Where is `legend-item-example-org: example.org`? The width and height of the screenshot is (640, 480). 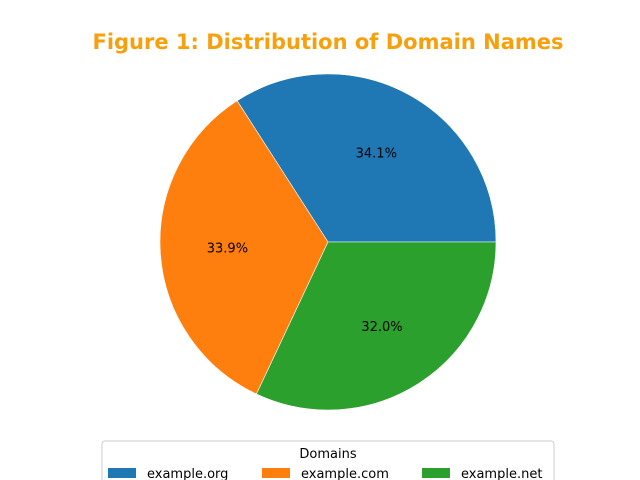 legend-item-example-org: example.org is located at coordinates (168, 473).